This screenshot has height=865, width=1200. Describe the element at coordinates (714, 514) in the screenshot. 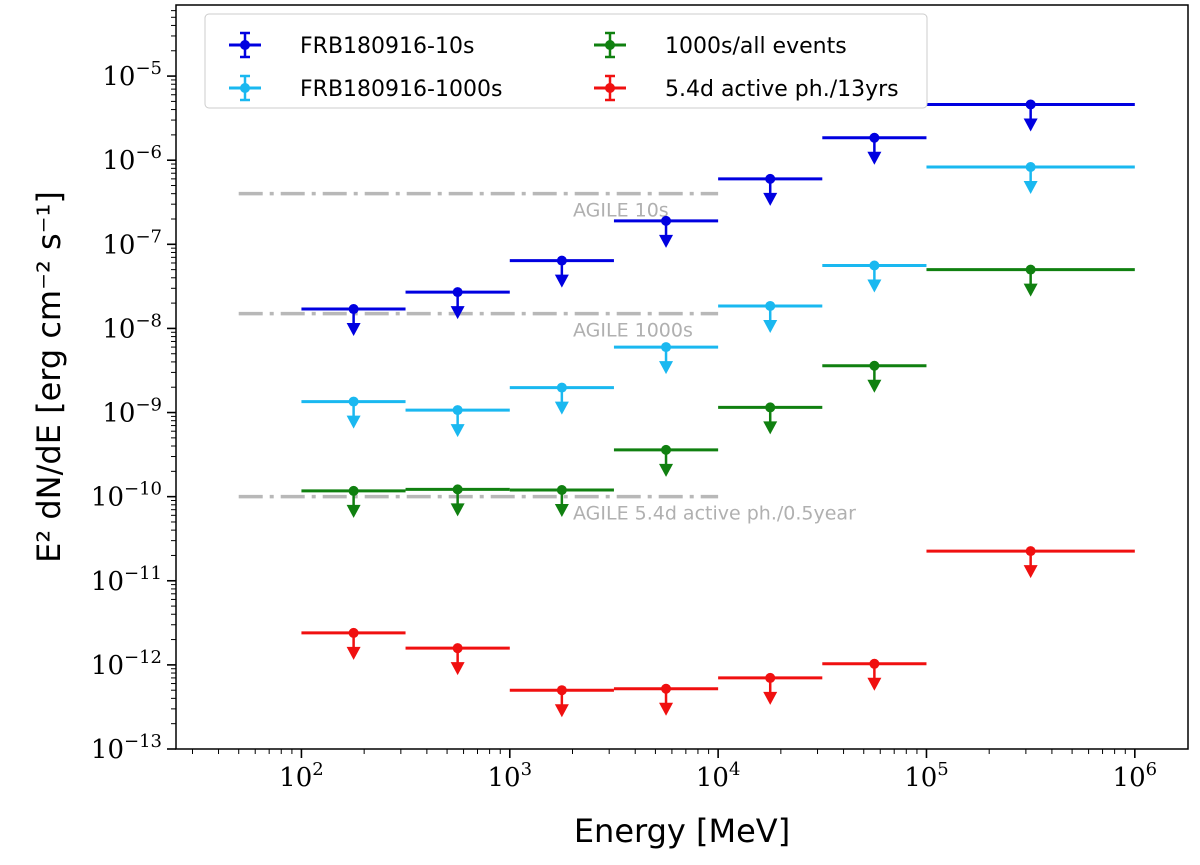

I see `reference-line-label-2: AGILE 5.4d active ph./0.5year` at that location.